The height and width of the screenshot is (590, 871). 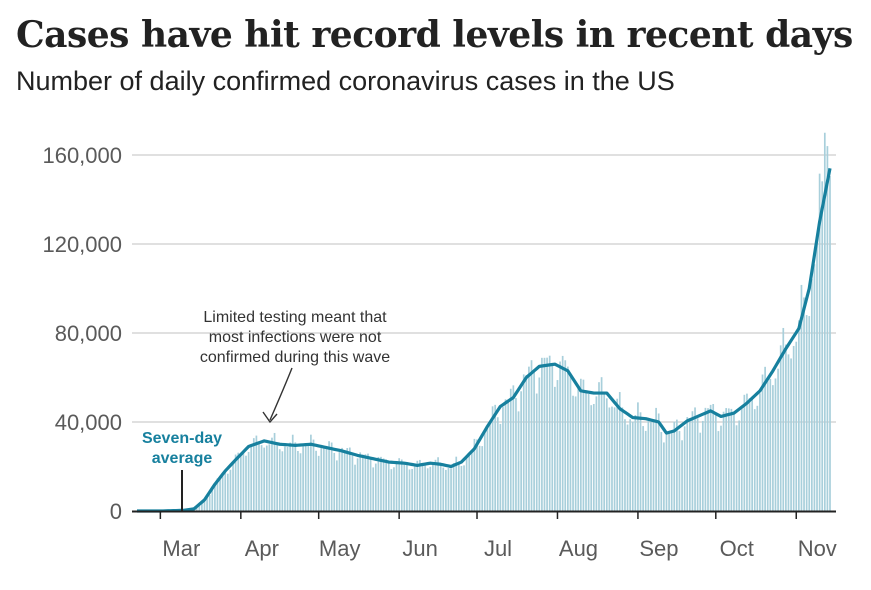 I want to click on annotation-line-2: most infections were not, so click(x=295, y=337).